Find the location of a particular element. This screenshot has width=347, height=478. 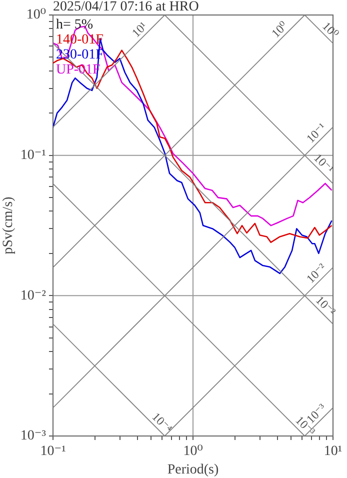

x-axis-title: Period(s) is located at coordinates (193, 470).